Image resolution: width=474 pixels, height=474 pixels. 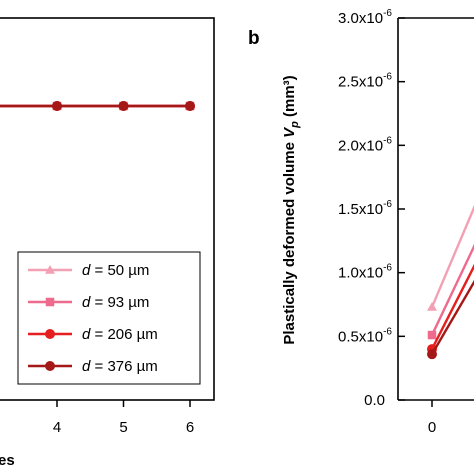 What do you see at coordinates (120, 334) in the screenshot?
I see `legend-label-3: d = 206 µm` at bounding box center [120, 334].